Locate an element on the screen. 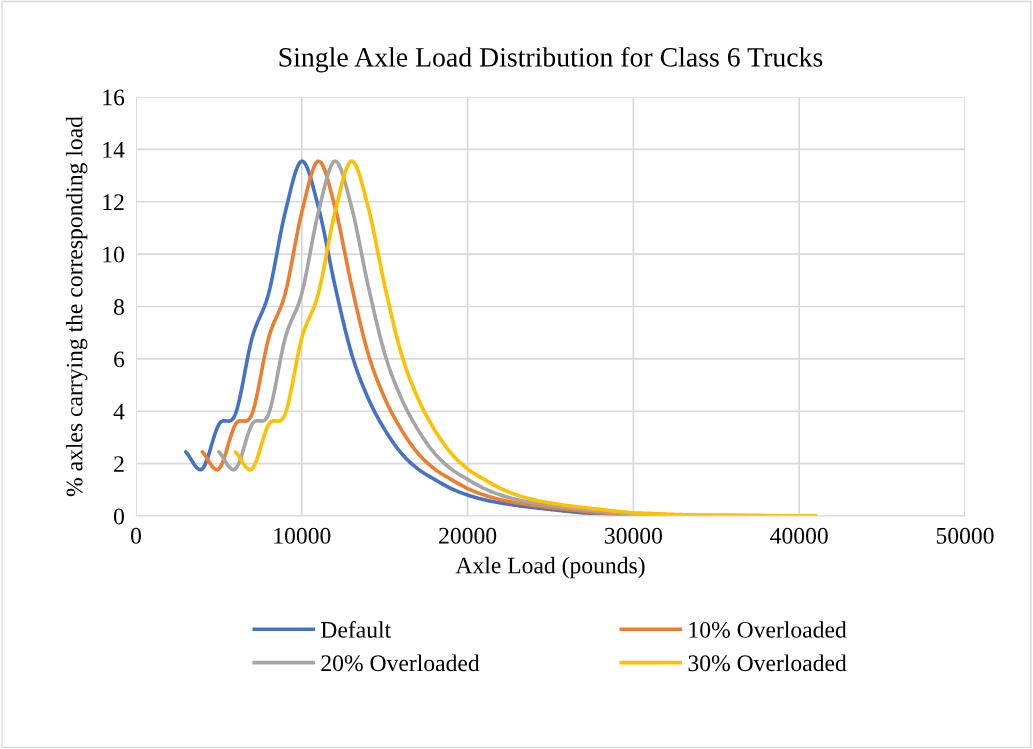 This screenshot has width=1033, height=749. y-axis-title: % axles carrying the corresponding load is located at coordinates (76, 306).